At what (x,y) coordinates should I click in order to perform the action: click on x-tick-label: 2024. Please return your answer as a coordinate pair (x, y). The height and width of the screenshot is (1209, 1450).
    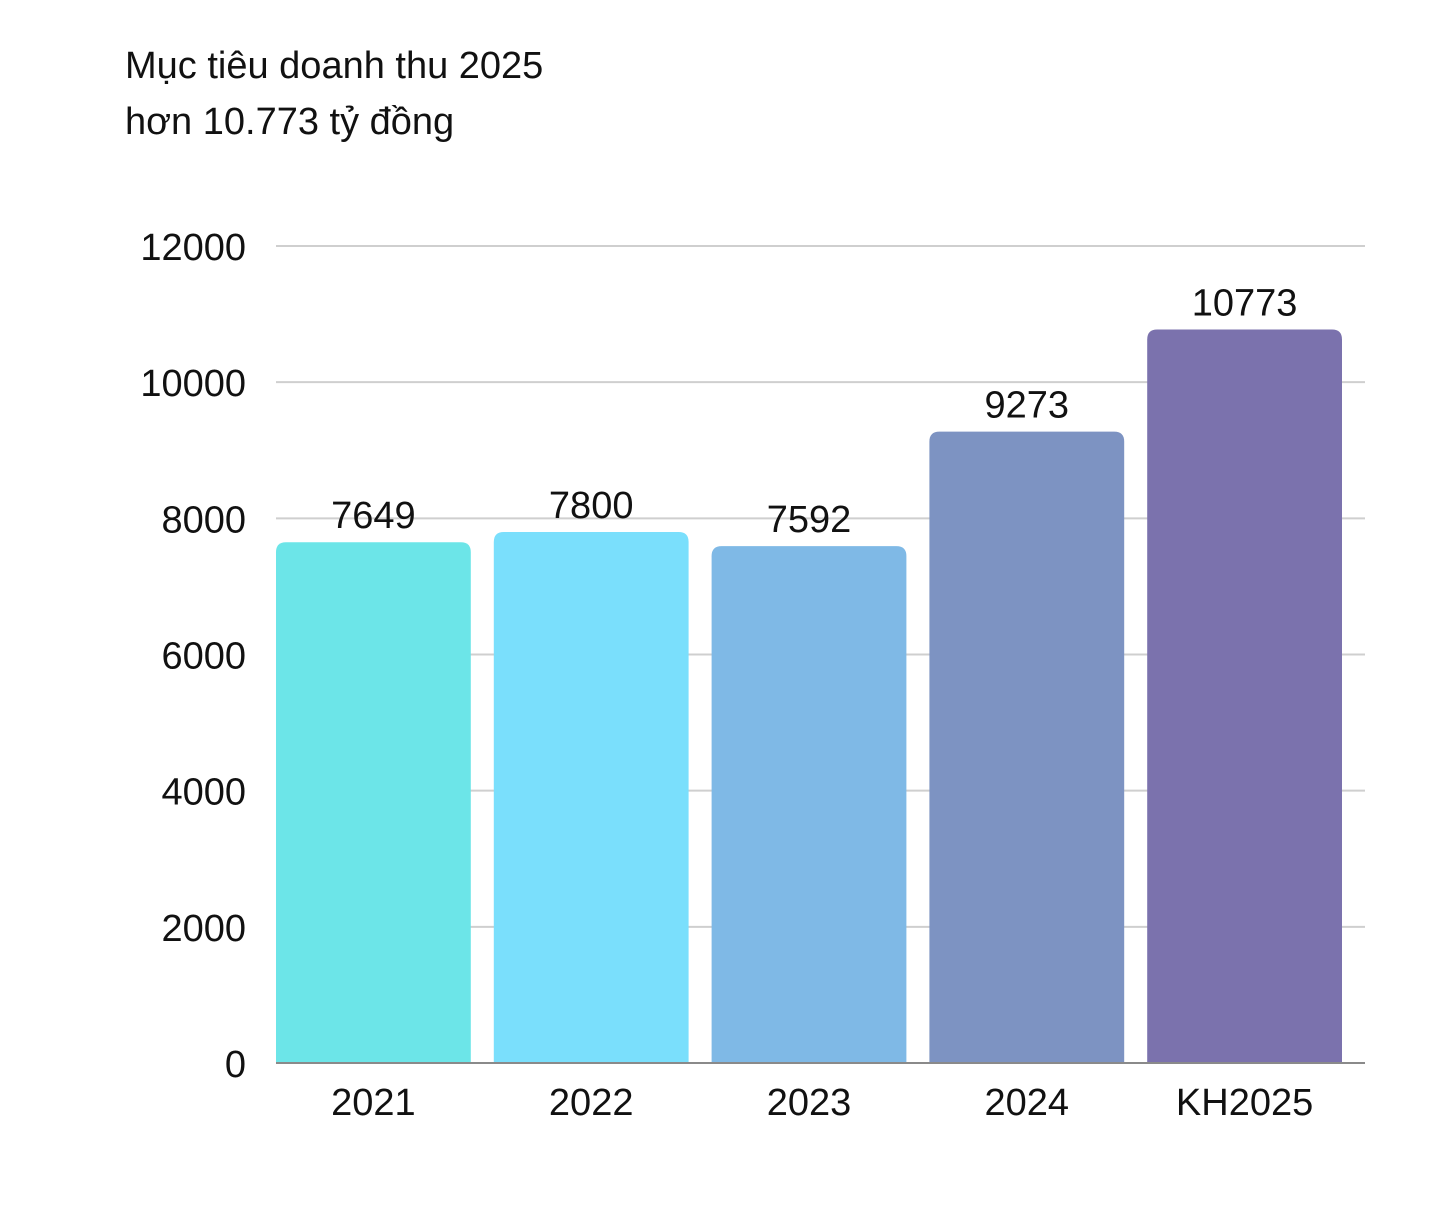
    Looking at the image, I should click on (1027, 1103).